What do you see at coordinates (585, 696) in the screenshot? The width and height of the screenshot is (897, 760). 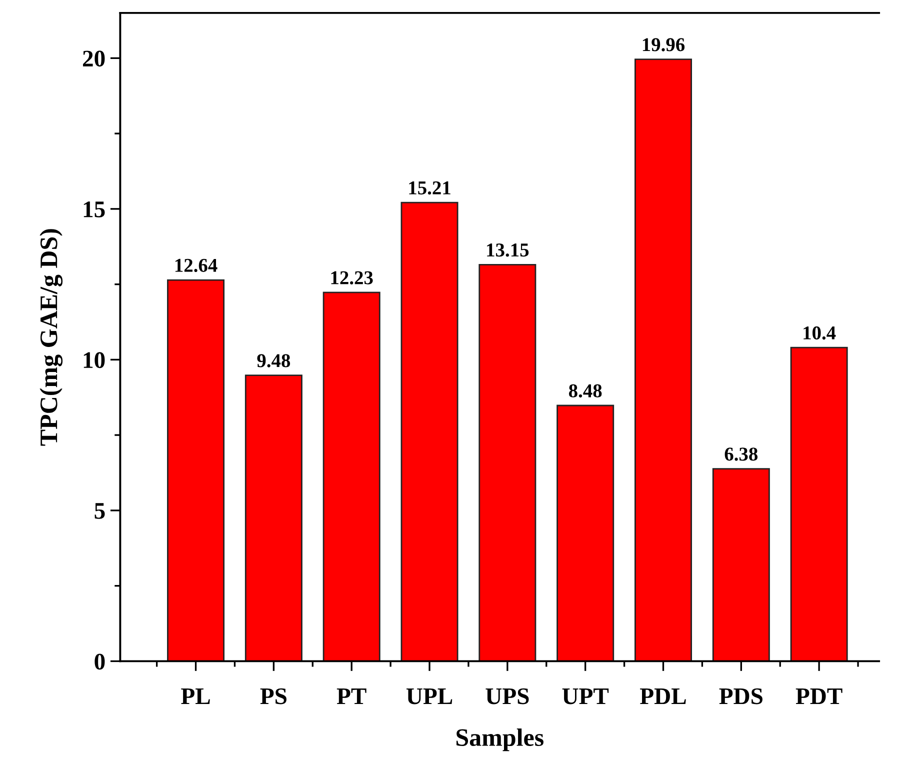 I see `x-tick-label: UPT` at bounding box center [585, 696].